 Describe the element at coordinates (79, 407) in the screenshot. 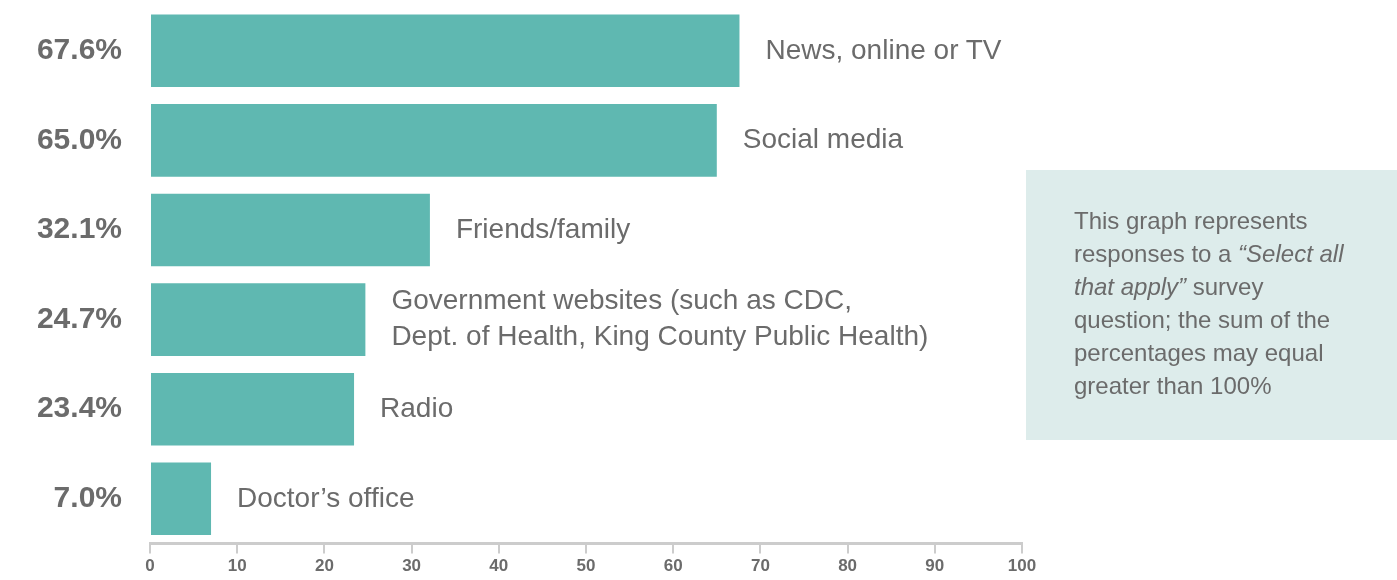

I see `data-label: 23.4%` at that location.